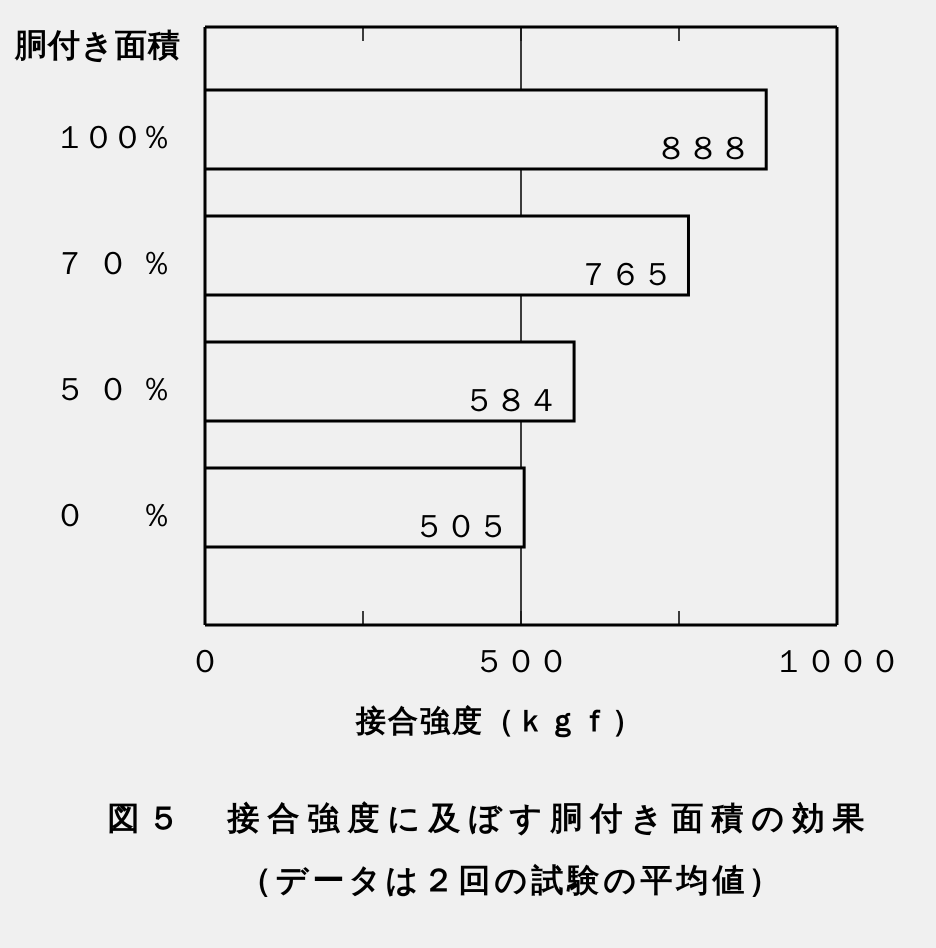  Describe the element at coordinates (113, 515) in the screenshot. I see `y-tick-label: ０ ％` at that location.